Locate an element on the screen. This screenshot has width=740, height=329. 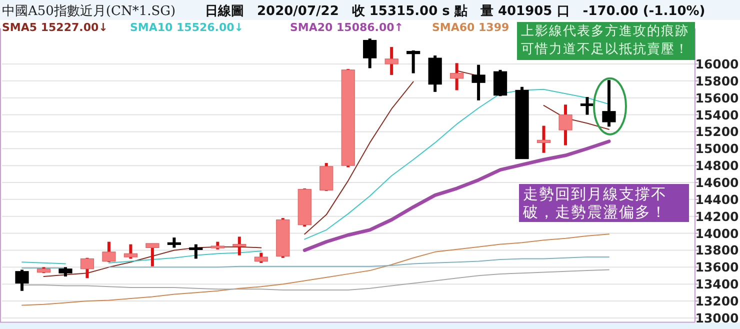
y-tick-label: 14800 is located at coordinates (717, 166).